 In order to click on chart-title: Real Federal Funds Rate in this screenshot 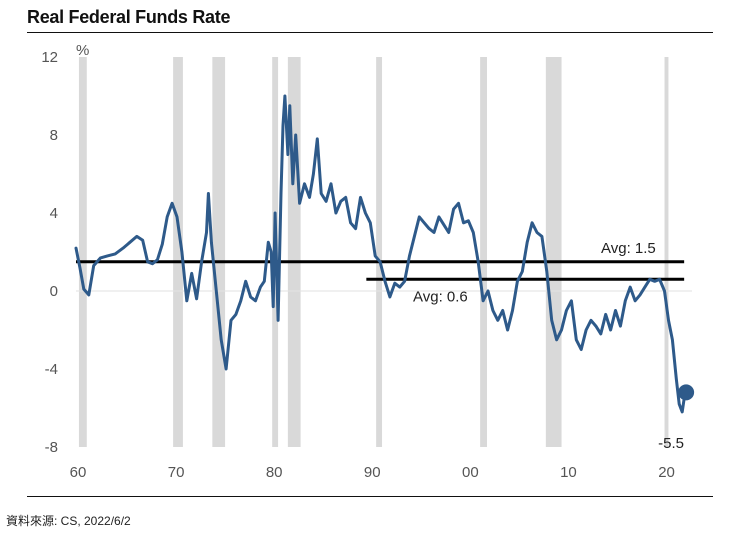, I will do `click(129, 17)`.